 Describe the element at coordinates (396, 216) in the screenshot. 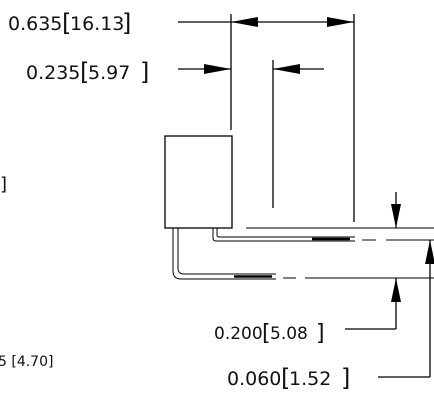

I see `arrow-head-down` at that location.